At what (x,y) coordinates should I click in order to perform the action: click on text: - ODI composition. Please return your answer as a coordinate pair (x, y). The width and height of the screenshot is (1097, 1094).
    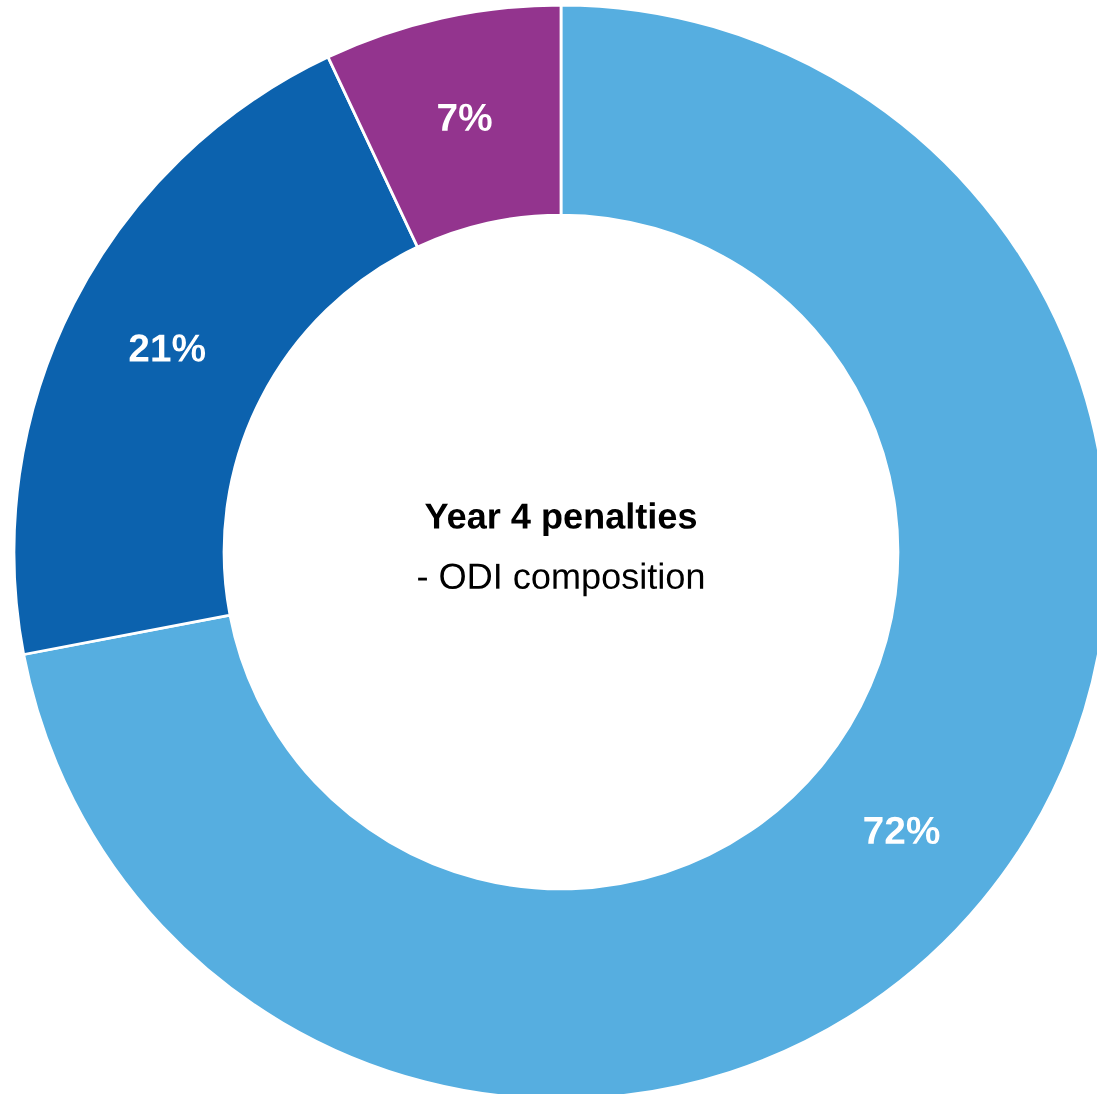
    Looking at the image, I should click on (561, 579).